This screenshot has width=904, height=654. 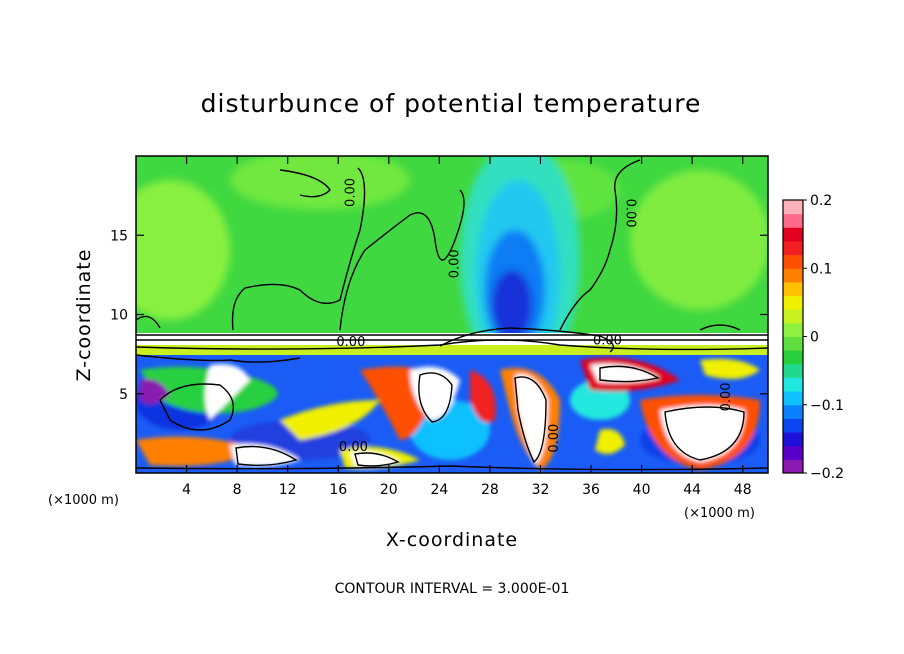 I want to click on x-tick-label: 36, so click(x=591, y=490).